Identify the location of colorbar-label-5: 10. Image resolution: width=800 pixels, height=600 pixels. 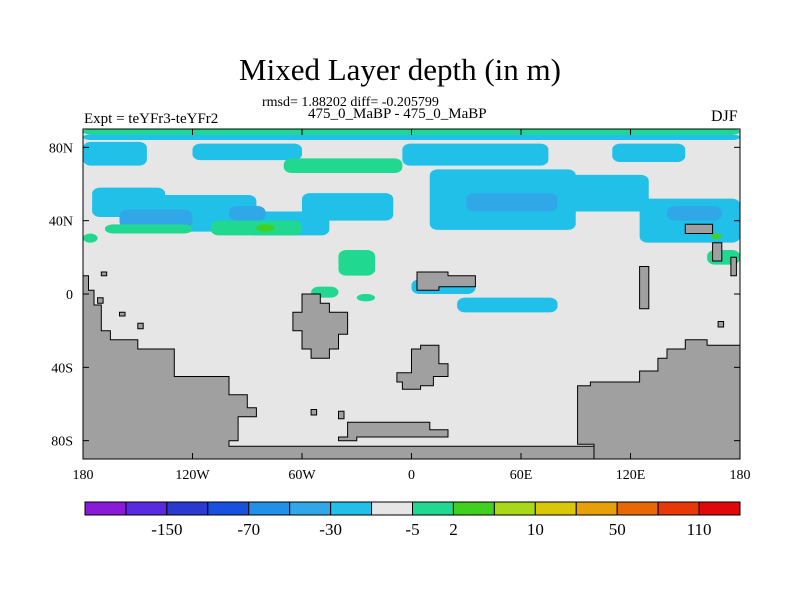
(535, 529).